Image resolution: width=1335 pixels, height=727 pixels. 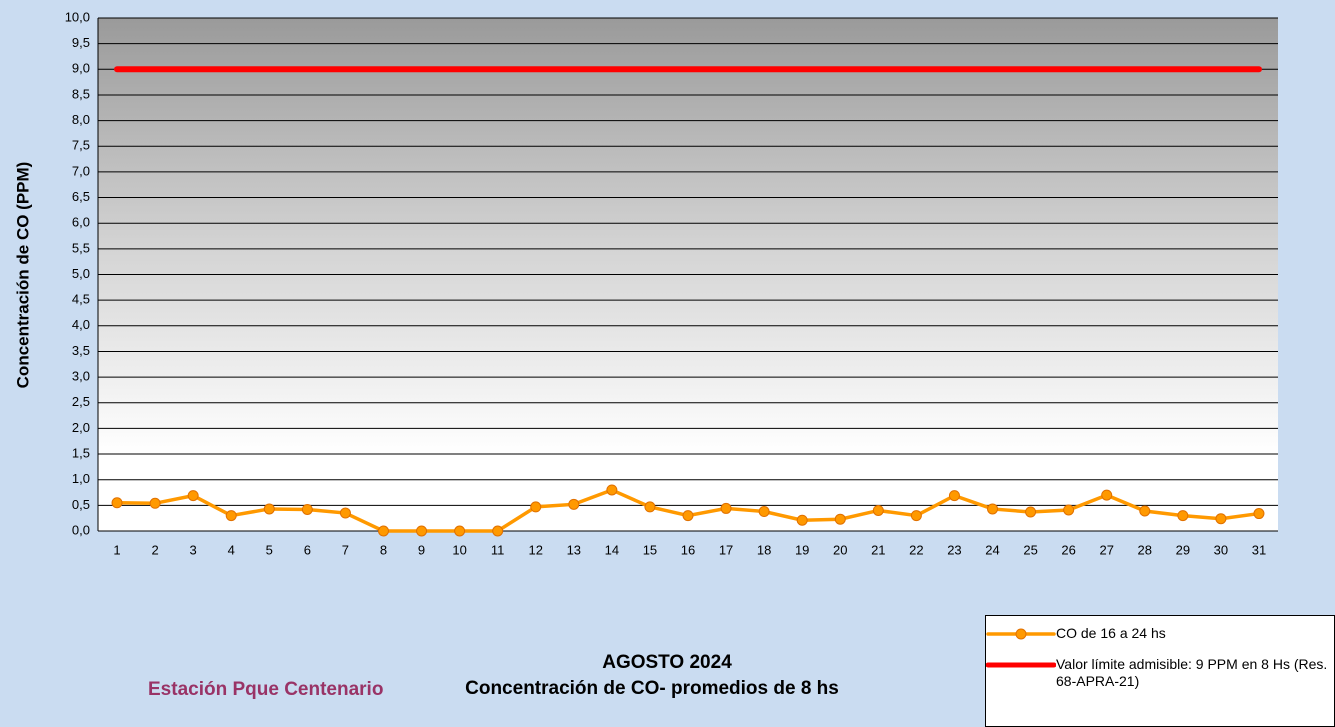 What do you see at coordinates (81, 145) in the screenshot?
I see `y-tick-label: 7,5` at bounding box center [81, 145].